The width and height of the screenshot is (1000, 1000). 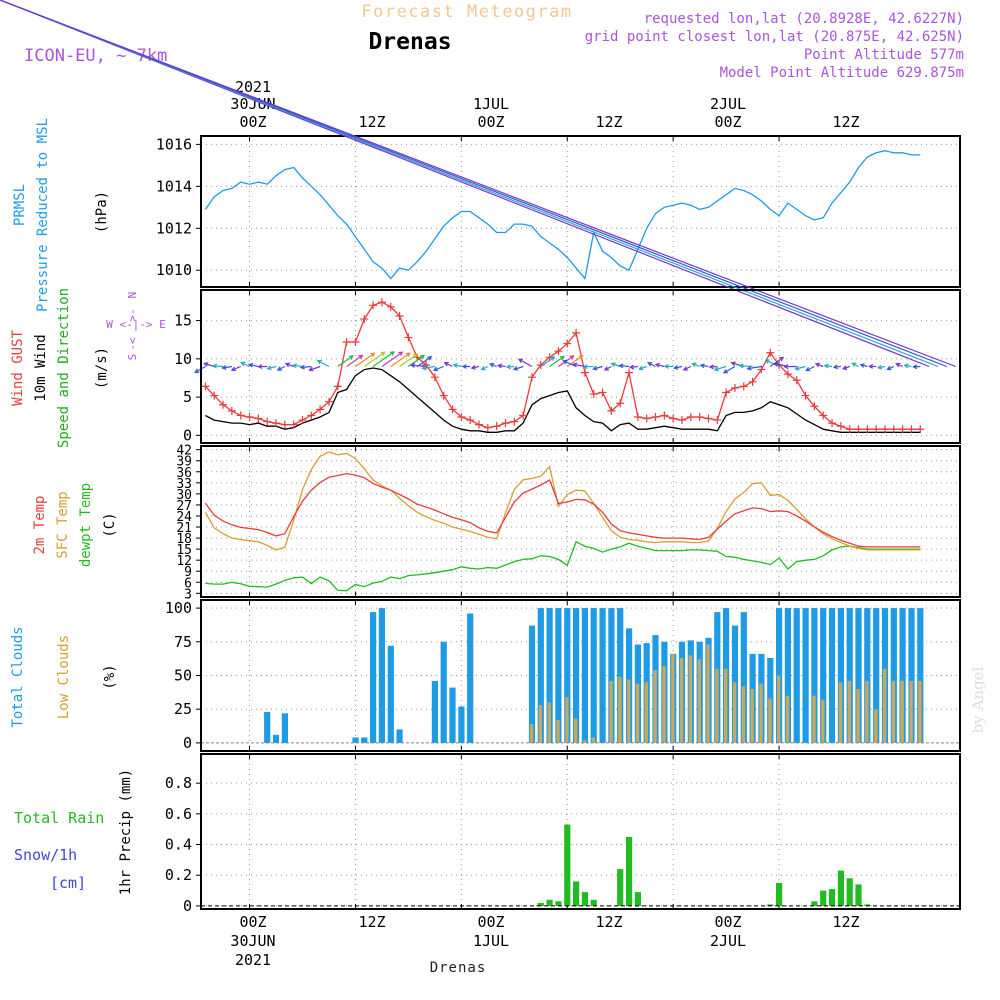 I want to click on panel-clouds: 0 25 50 75 100, so click(x=563, y=675).